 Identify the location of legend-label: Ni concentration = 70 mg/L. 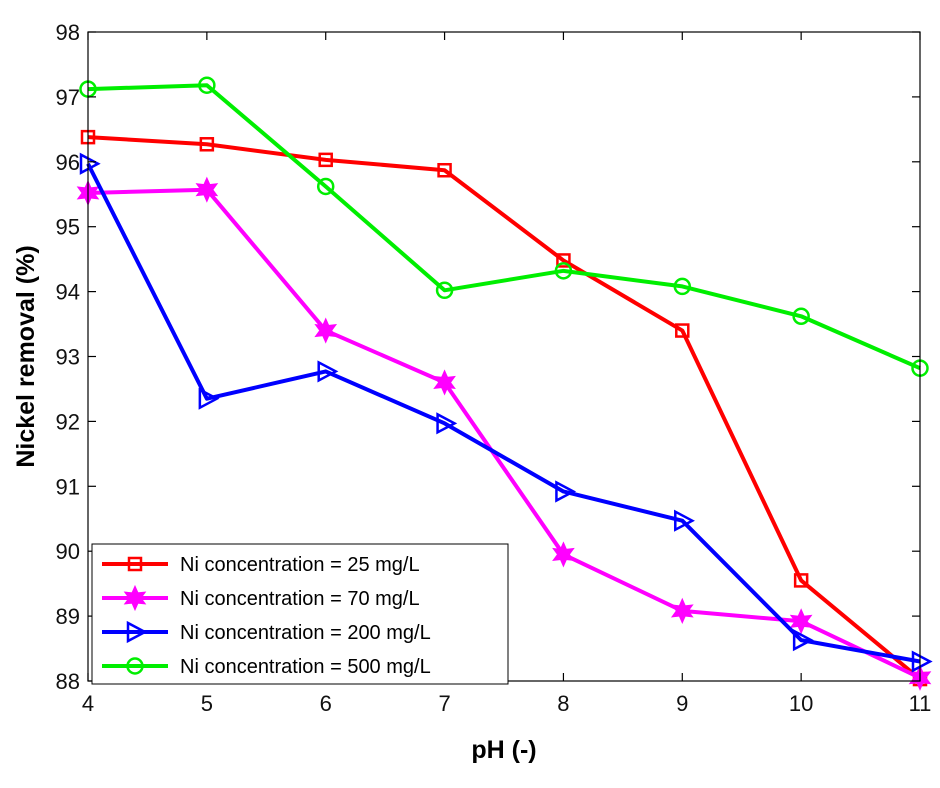
(300, 599).